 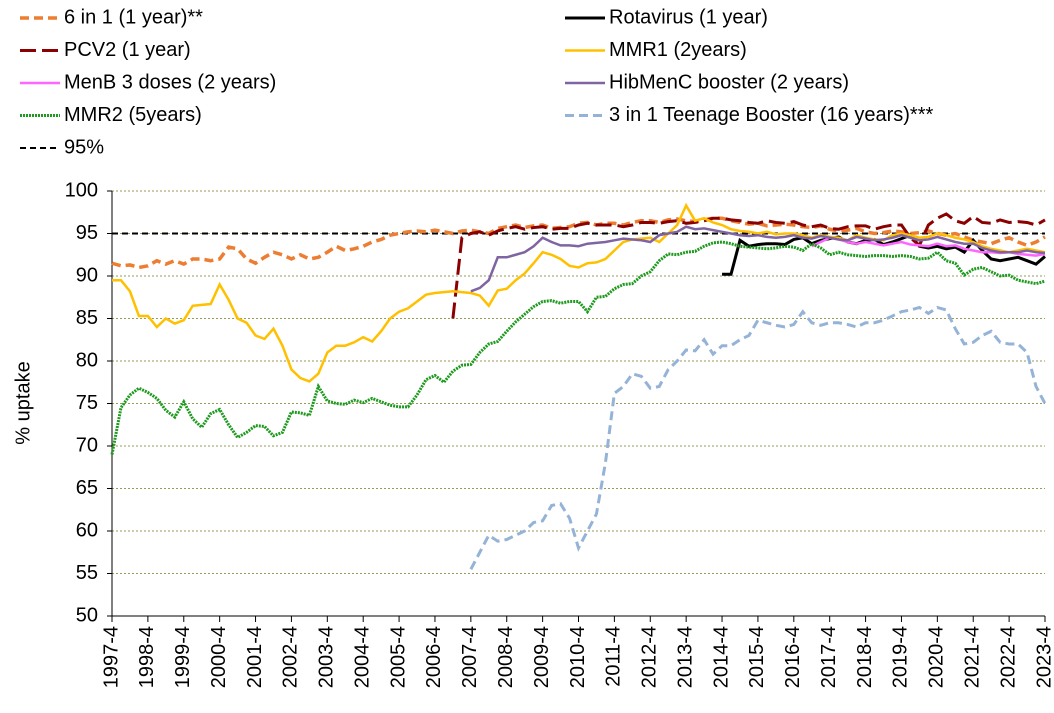 What do you see at coordinates (614, 656) in the screenshot?
I see `x-tick-label: 2011-4` at bounding box center [614, 656].